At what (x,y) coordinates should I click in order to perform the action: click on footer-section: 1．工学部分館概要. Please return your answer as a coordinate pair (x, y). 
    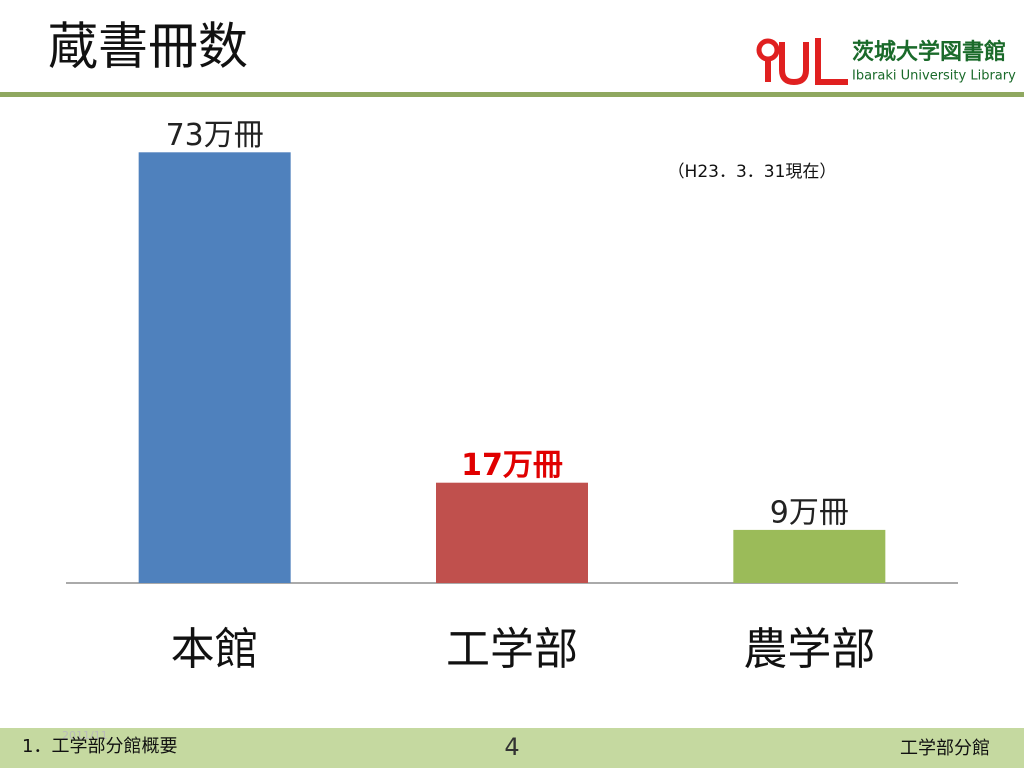
    Looking at the image, I should click on (99, 746).